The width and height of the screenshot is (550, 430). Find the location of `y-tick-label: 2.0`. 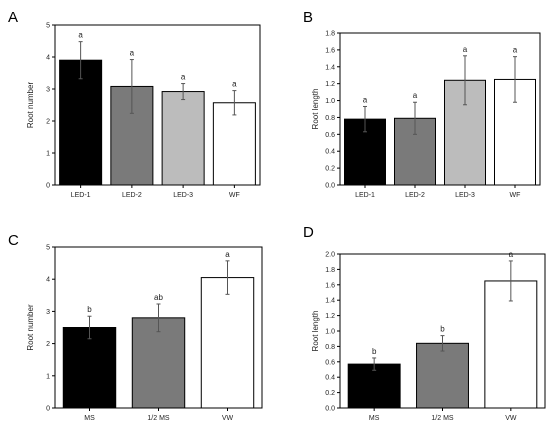

y-tick-label: 2.0 is located at coordinates (330, 255).